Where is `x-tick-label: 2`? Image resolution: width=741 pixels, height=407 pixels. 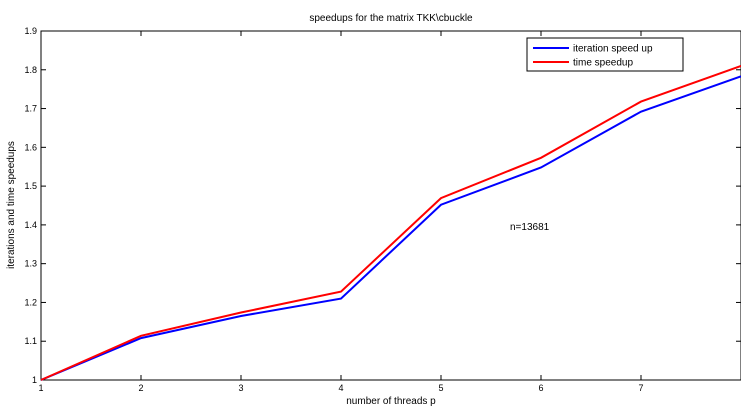 x-tick-label: 2 is located at coordinates (140, 388).